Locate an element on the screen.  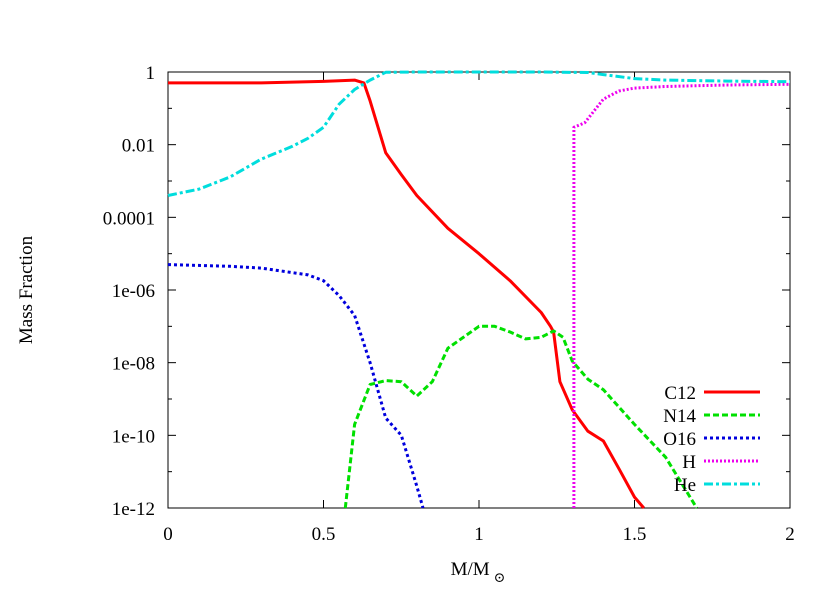
y-tick-label: 1e-06 is located at coordinates (133, 291).